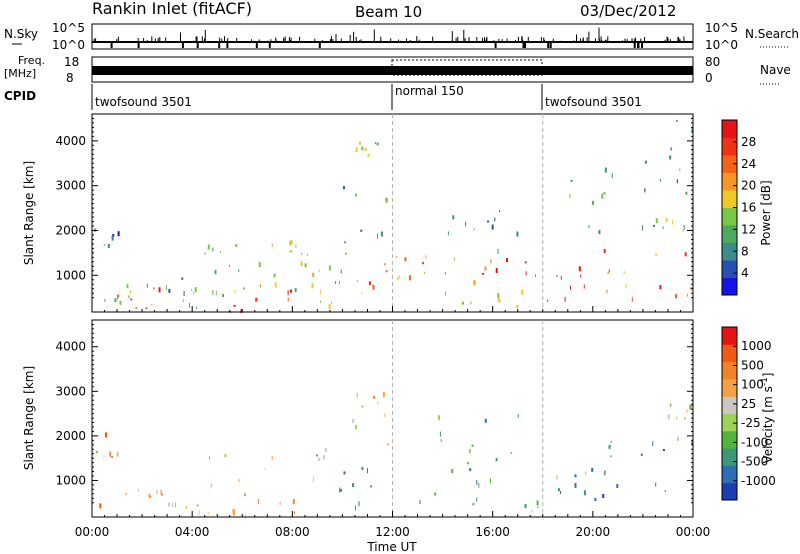 The width and height of the screenshot is (800, 554). What do you see at coordinates (729, 413) in the screenshot?
I see `velocity-colorbar-frame` at bounding box center [729, 413].